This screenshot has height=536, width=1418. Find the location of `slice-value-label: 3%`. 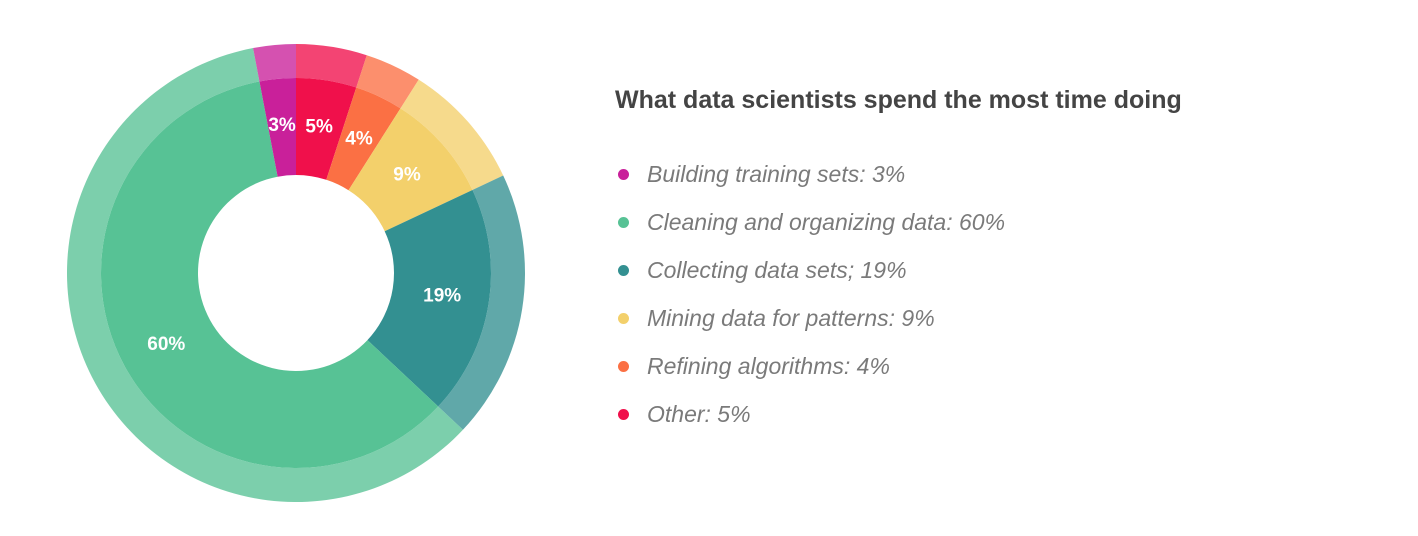

slice-value-label: 3% is located at coordinates (282, 125).